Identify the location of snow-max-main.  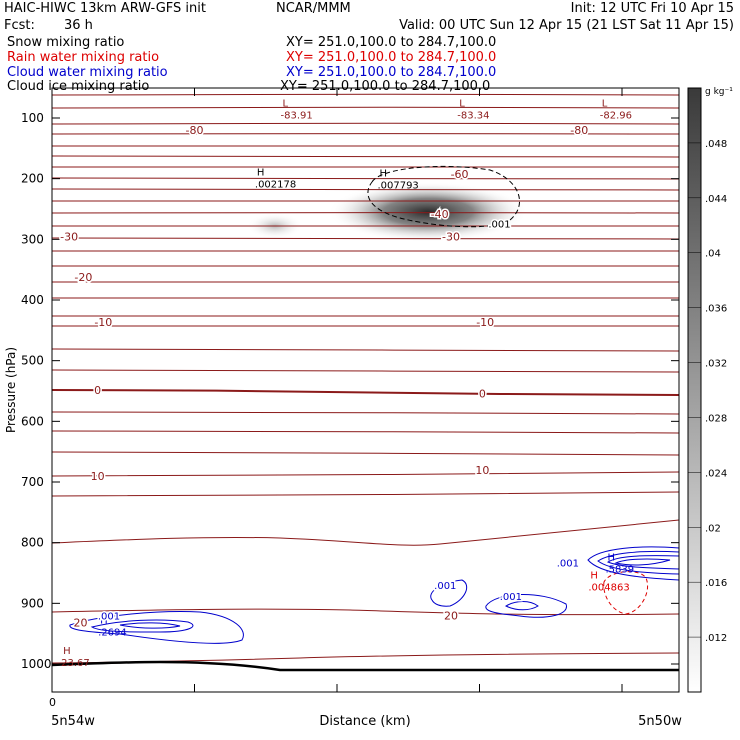
(428, 212).